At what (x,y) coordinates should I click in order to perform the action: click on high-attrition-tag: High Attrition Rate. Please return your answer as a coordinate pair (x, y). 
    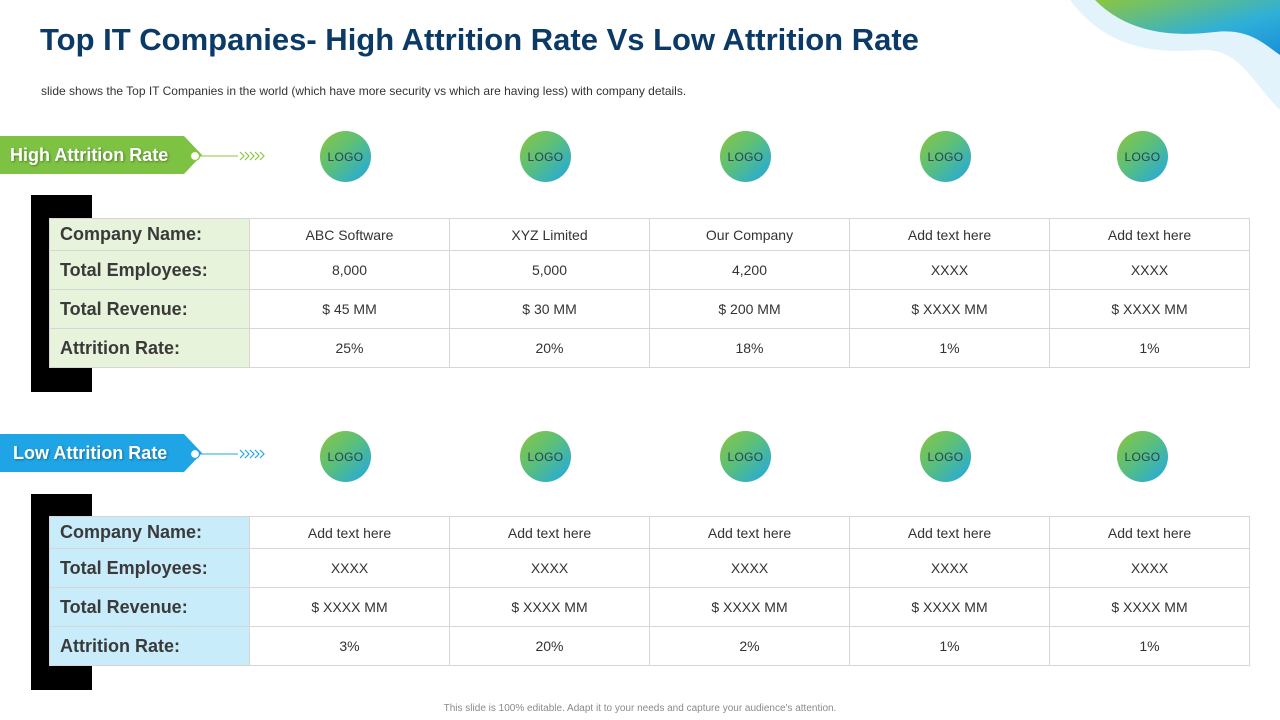
    Looking at the image, I should click on (101, 155).